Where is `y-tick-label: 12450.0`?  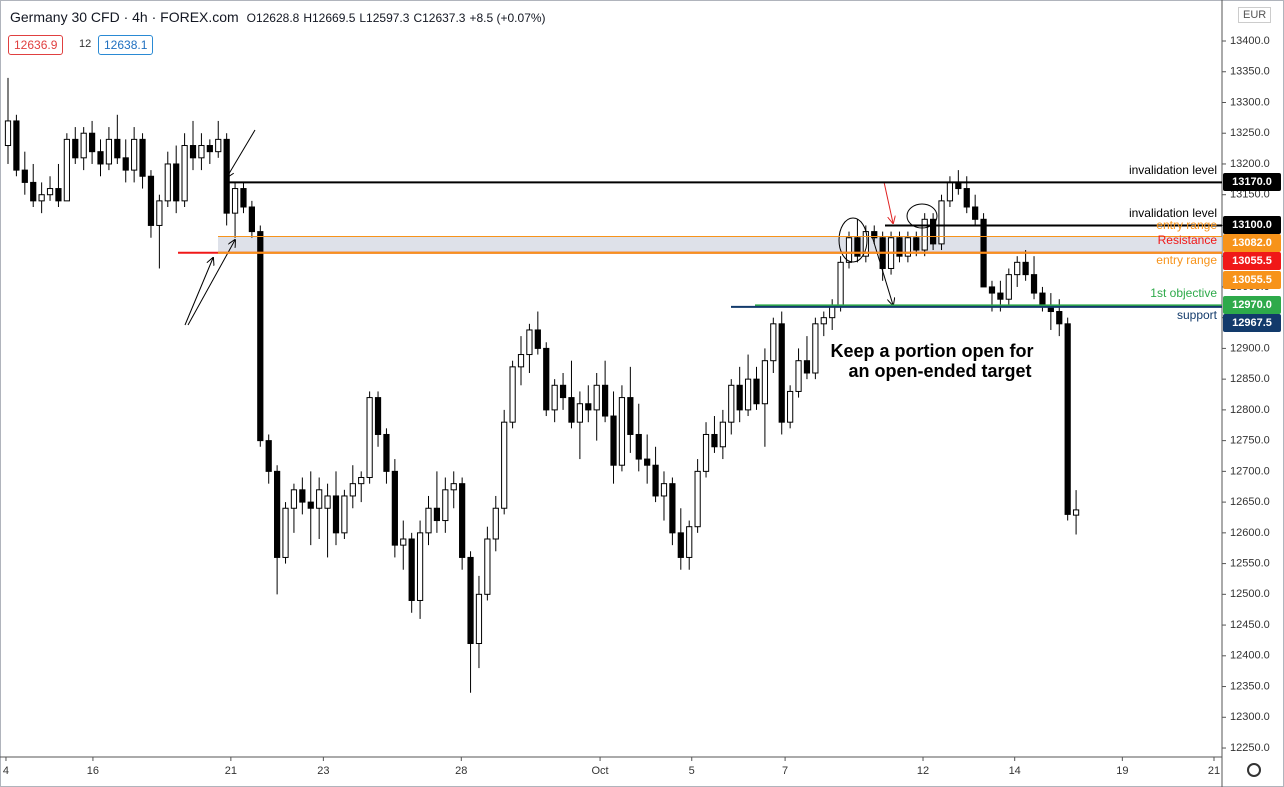 y-tick-label: 12450.0 is located at coordinates (1250, 625).